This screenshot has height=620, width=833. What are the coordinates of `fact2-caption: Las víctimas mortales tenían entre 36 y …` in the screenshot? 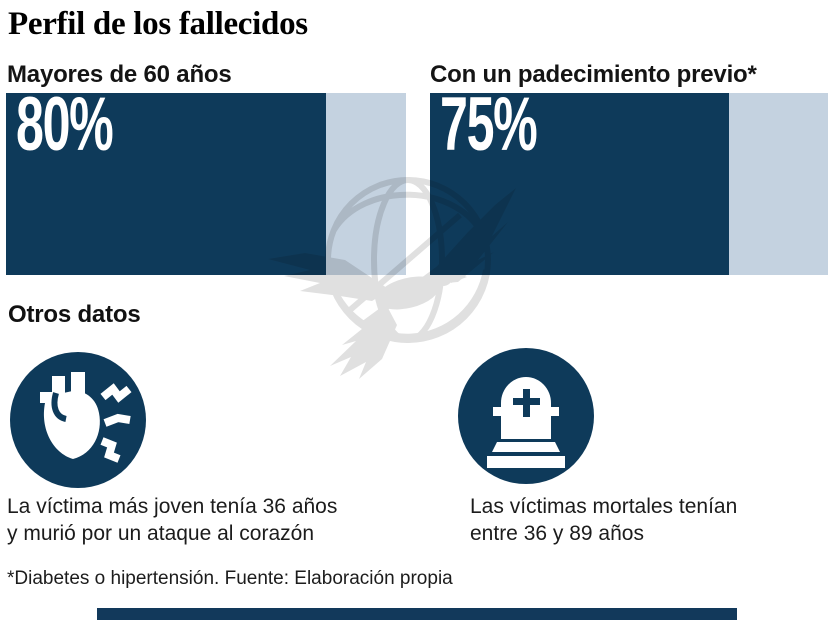 It's located at (603, 520).